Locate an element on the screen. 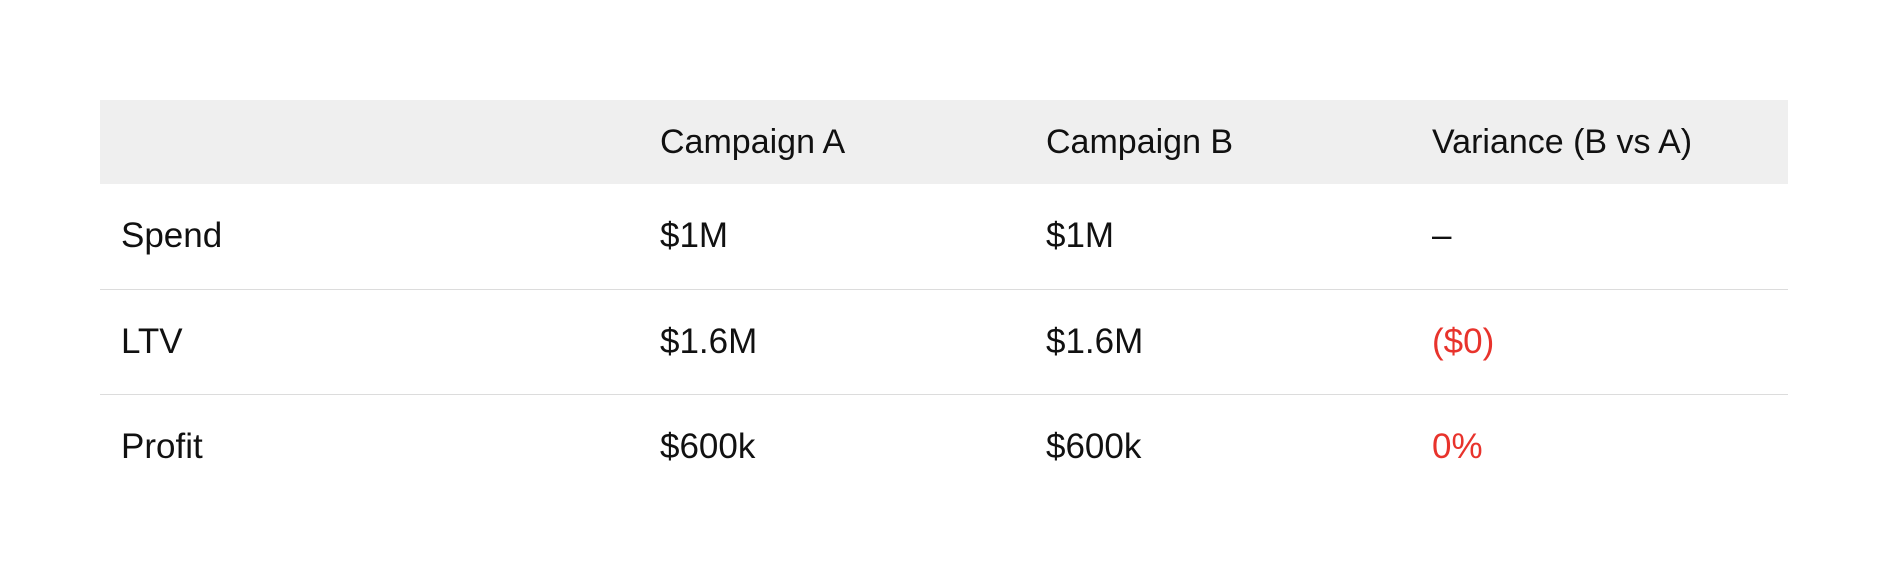  cell-campaign-a: $1.6M is located at coordinates (709, 341).